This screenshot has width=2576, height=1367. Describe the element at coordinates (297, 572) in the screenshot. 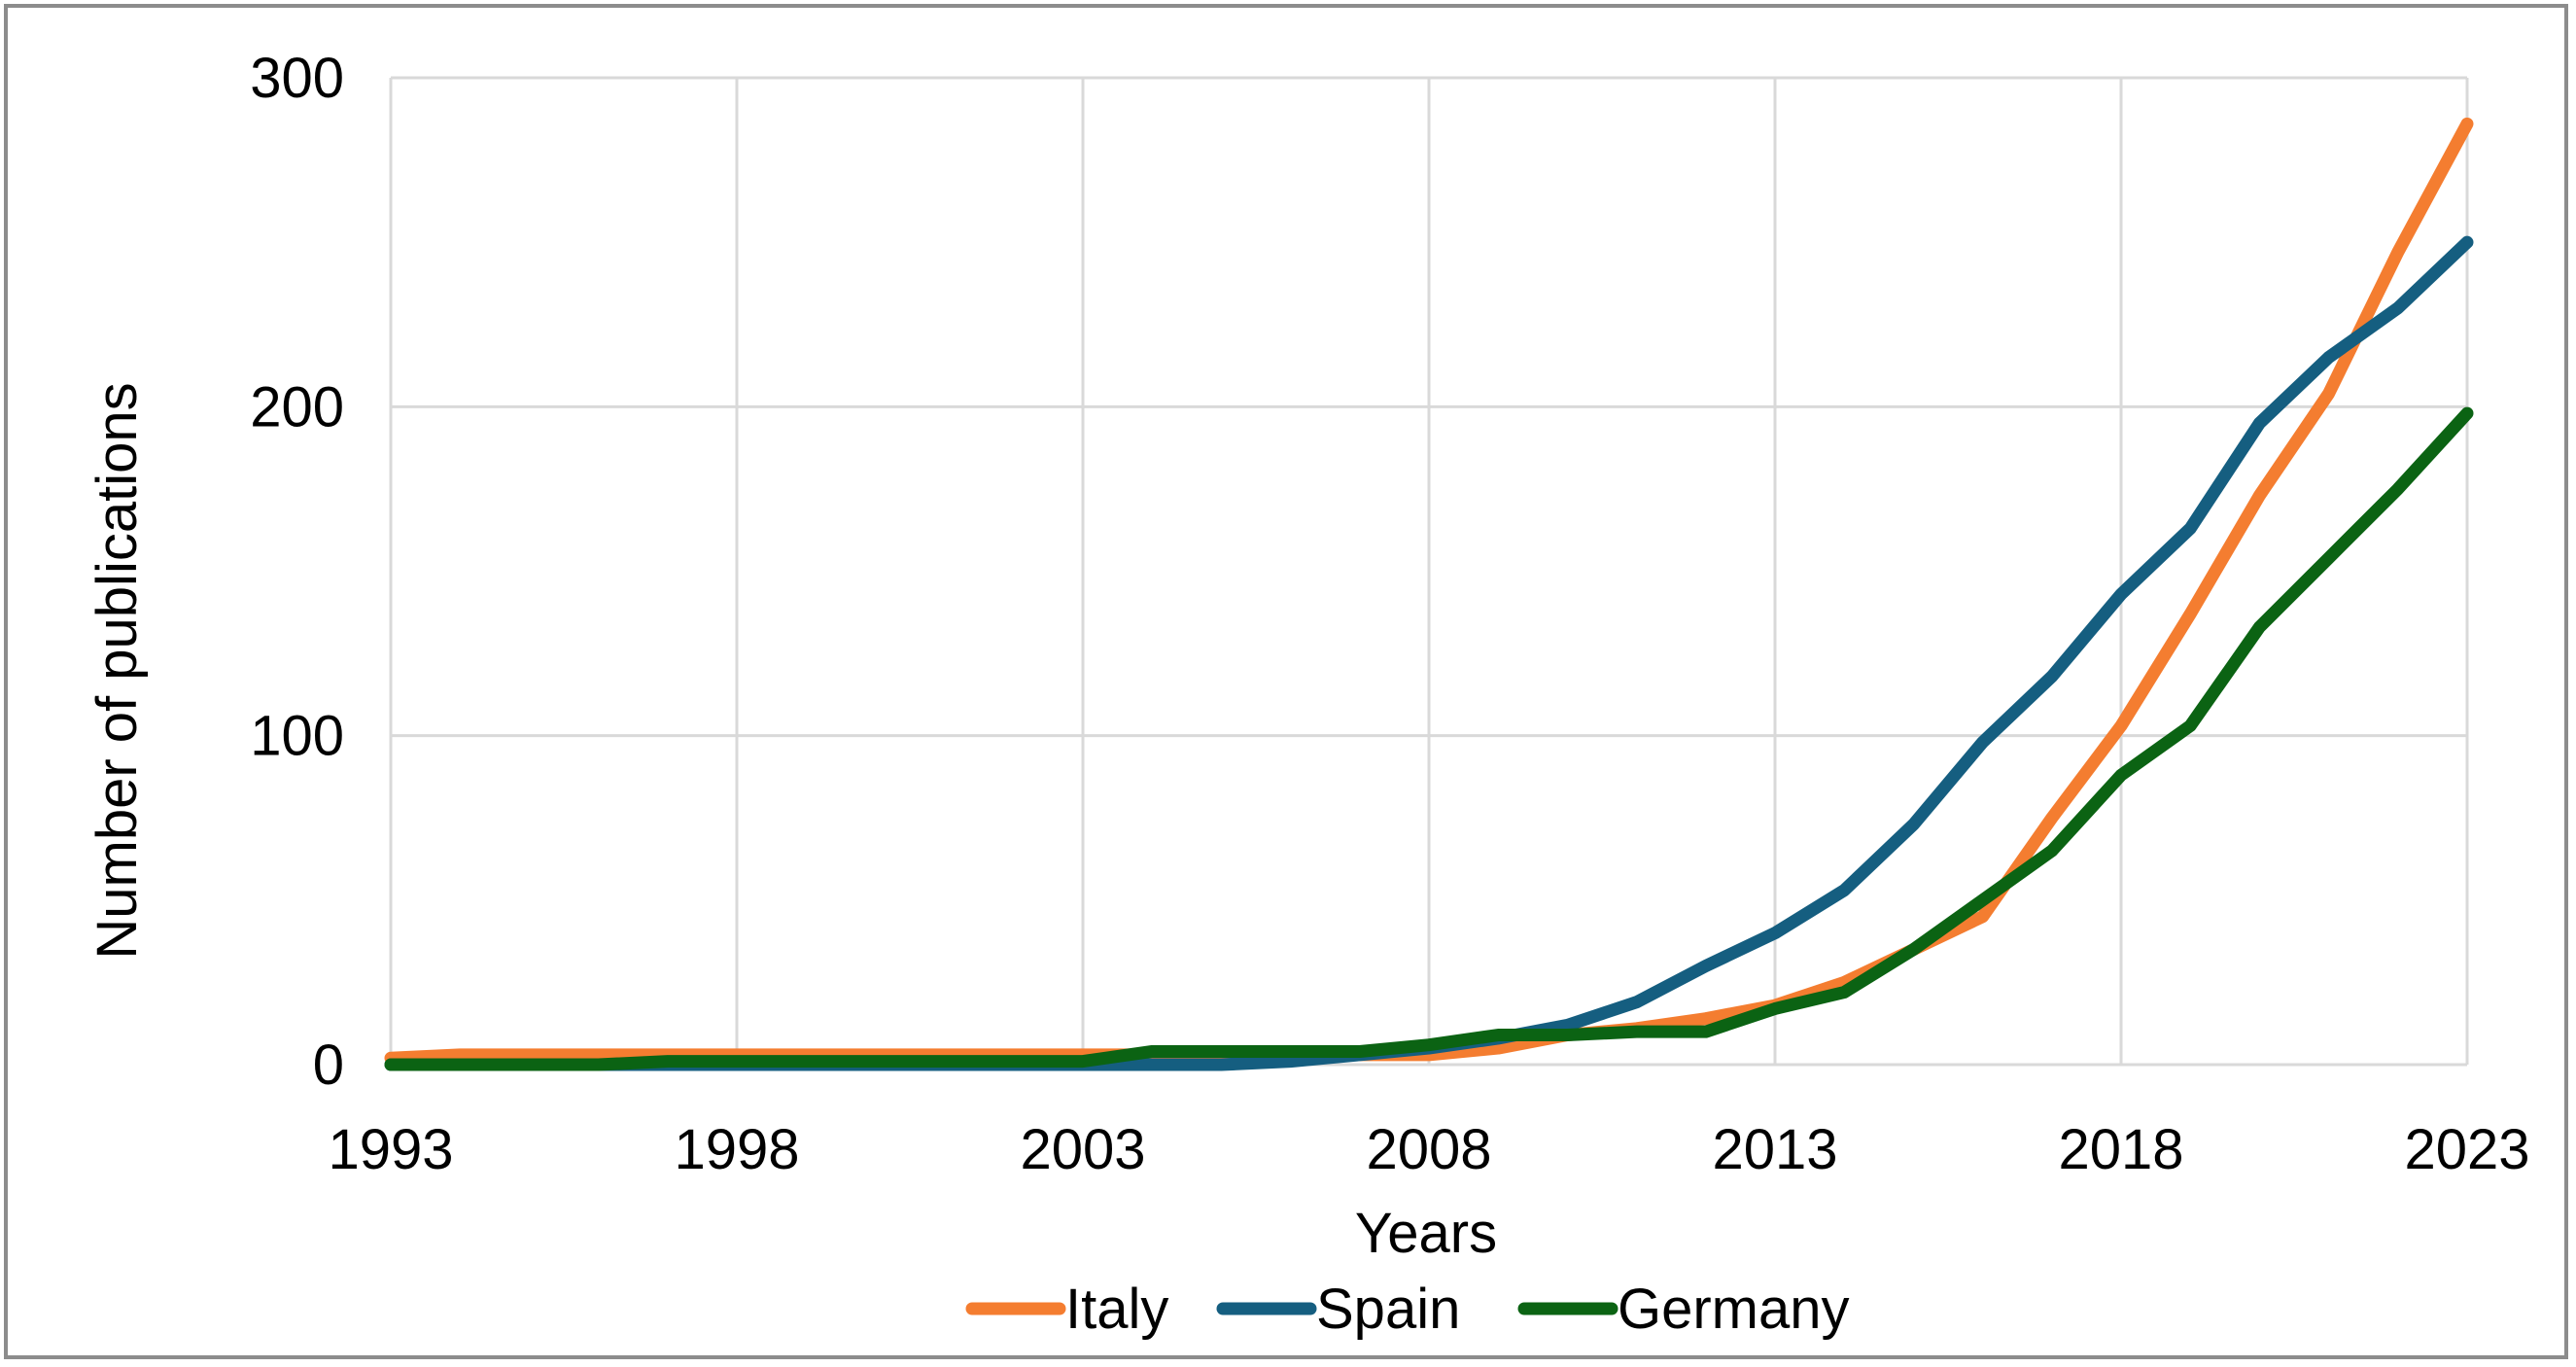

I see `y-tick-labels: 0 100 200 300` at that location.